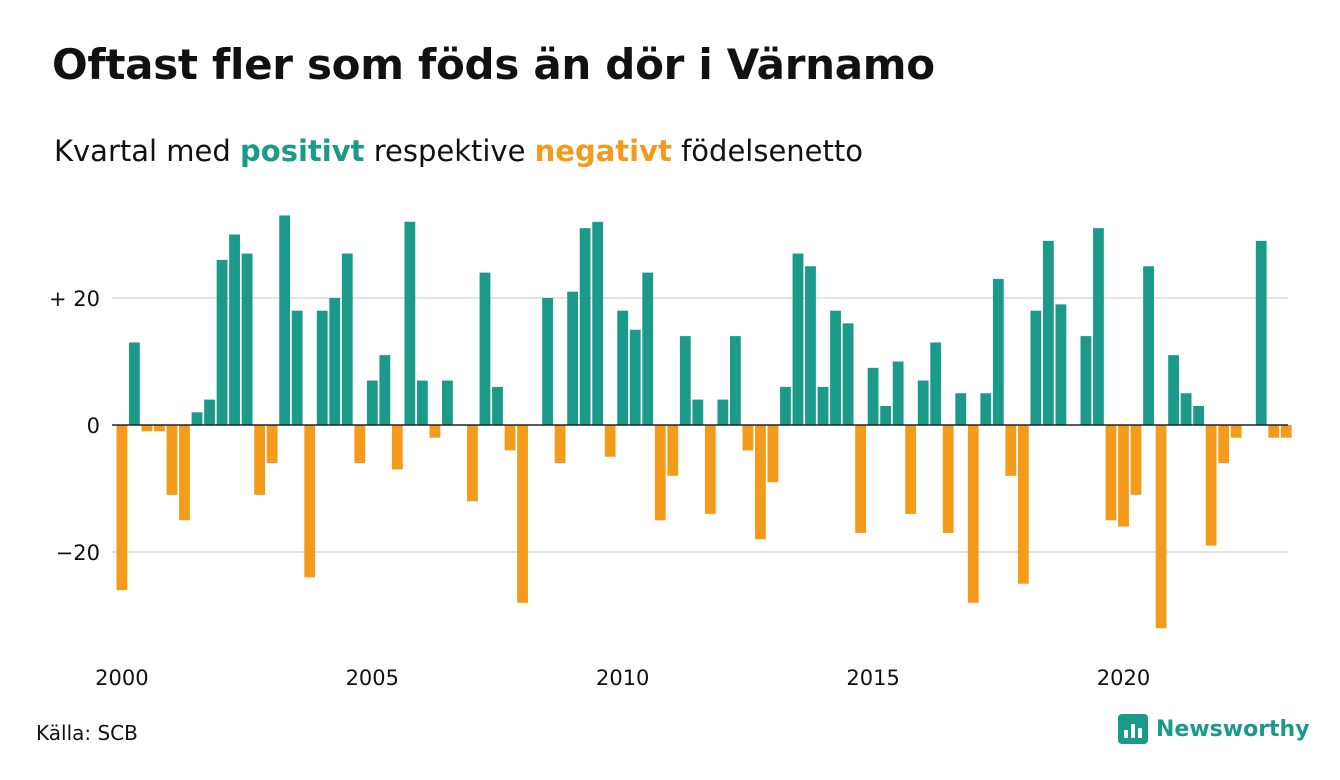 The width and height of the screenshot is (1340, 780). Describe the element at coordinates (74, 299) in the screenshot. I see `y-tick-label: + 20` at that location.